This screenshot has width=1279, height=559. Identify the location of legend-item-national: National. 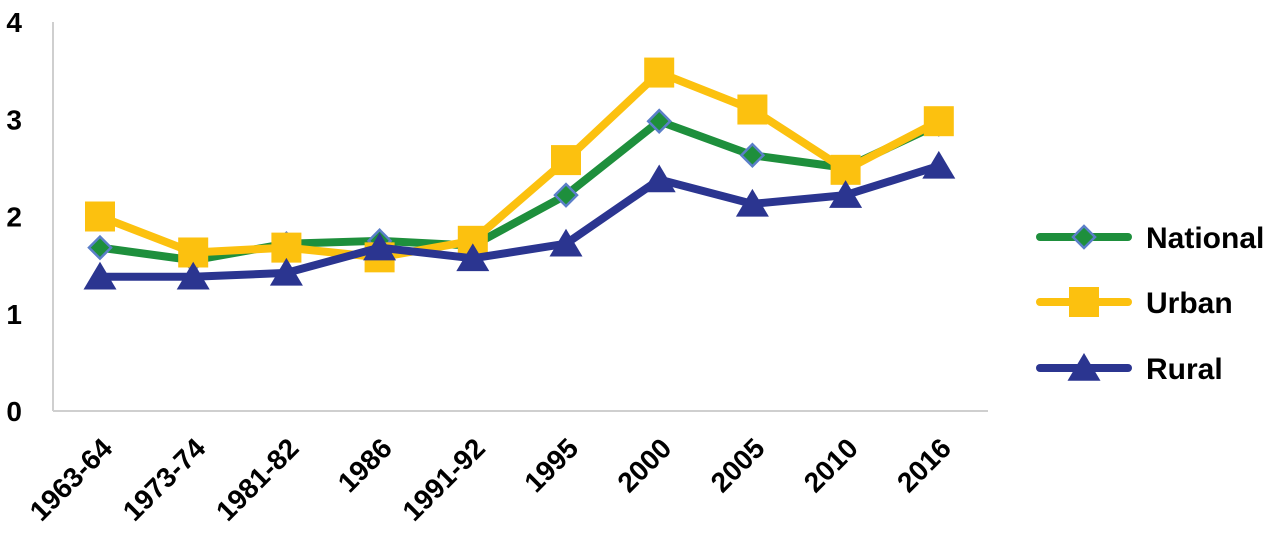
(1150, 238).